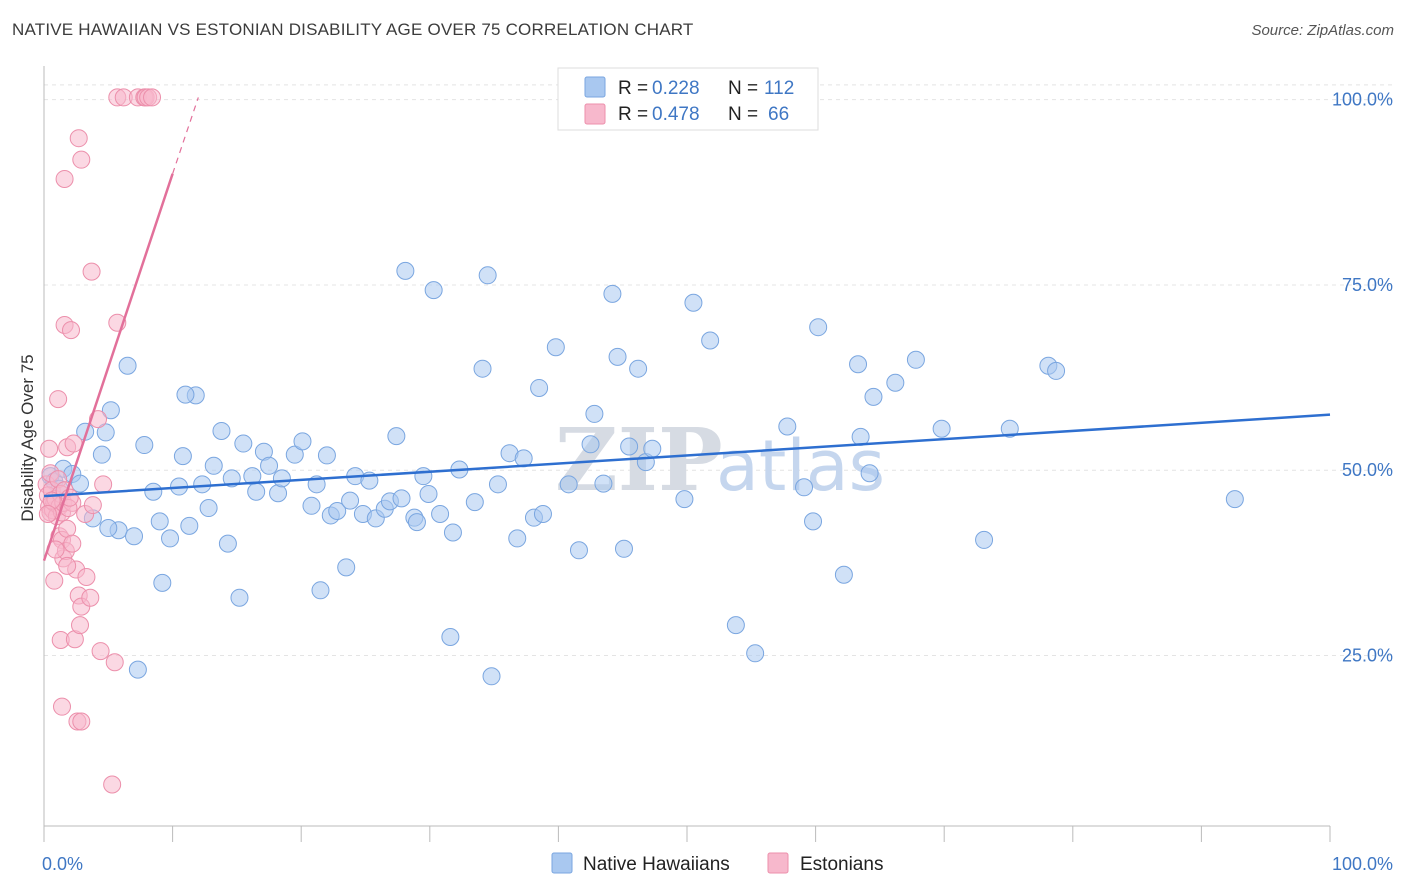 This screenshot has width=1406, height=892. What do you see at coordinates (1362, 100) in the screenshot?
I see `y-tick-label: 100.0%` at bounding box center [1362, 100].